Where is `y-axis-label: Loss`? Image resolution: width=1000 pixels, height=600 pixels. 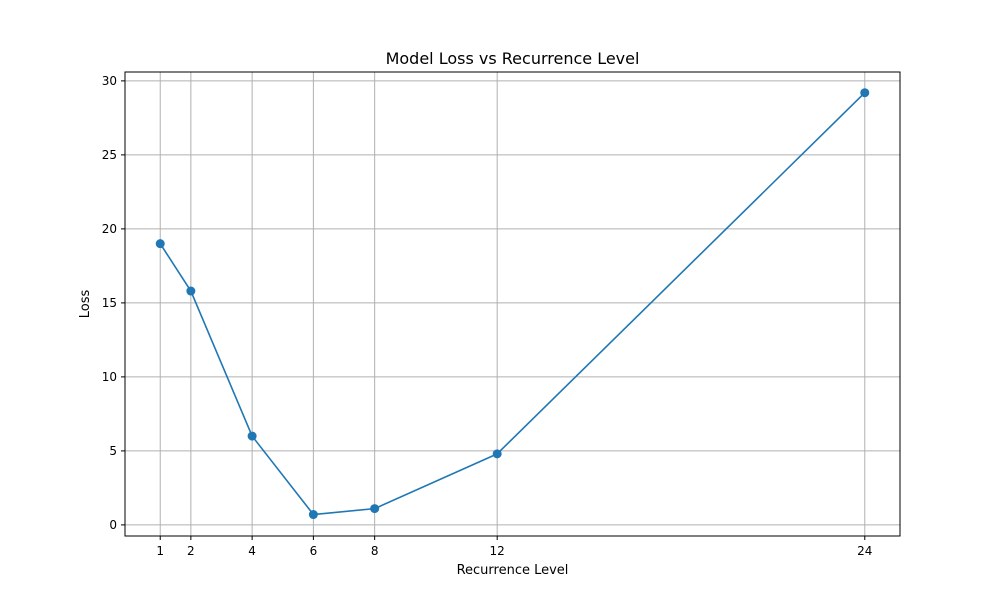 y-axis-label: Loss is located at coordinates (85, 304).